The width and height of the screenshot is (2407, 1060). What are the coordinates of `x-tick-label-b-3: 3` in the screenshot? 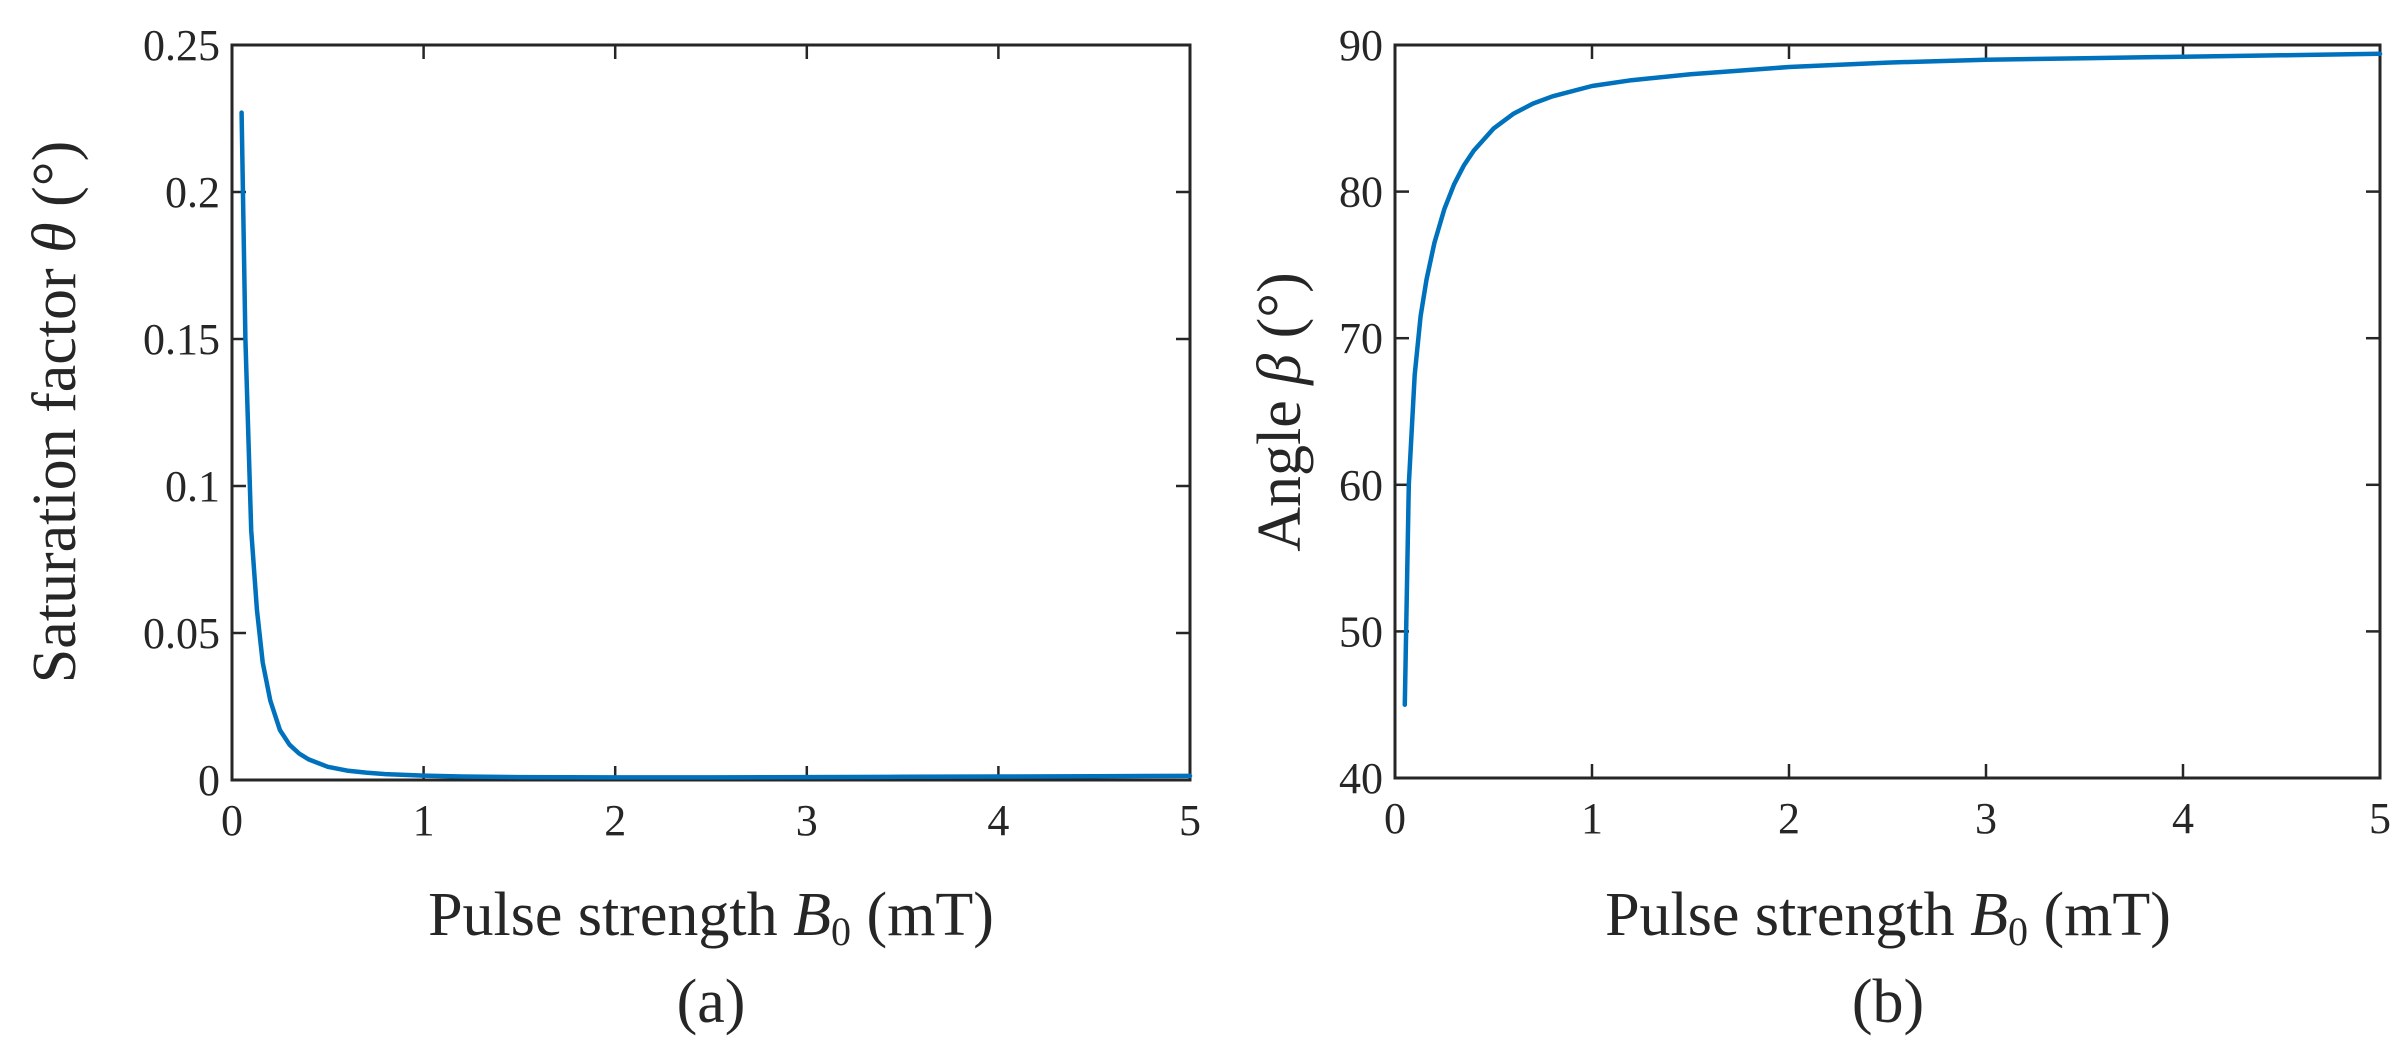 It's located at (1986, 818).